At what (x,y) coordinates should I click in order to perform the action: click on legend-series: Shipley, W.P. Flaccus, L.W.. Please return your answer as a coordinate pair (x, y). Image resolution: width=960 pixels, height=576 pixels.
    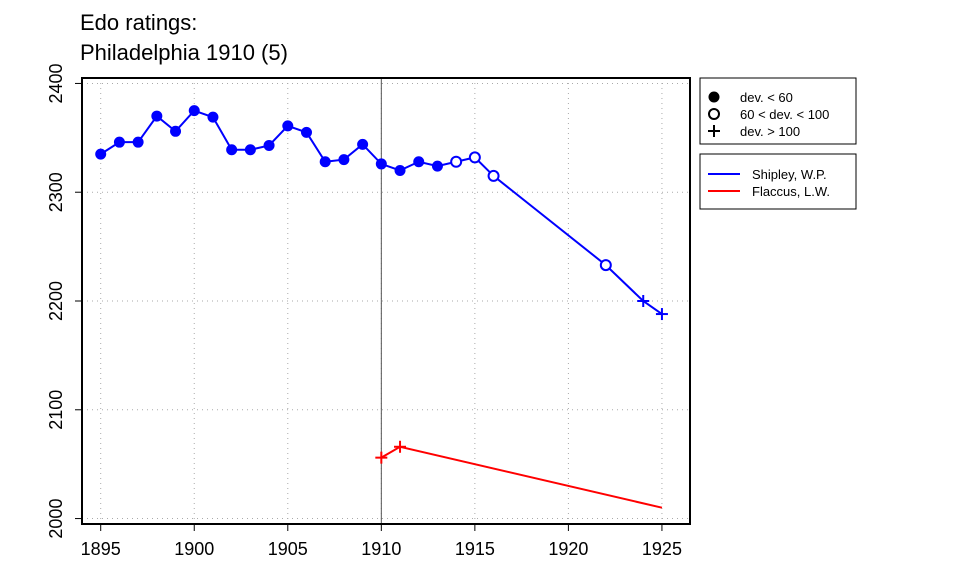
    Looking at the image, I should click on (778, 181).